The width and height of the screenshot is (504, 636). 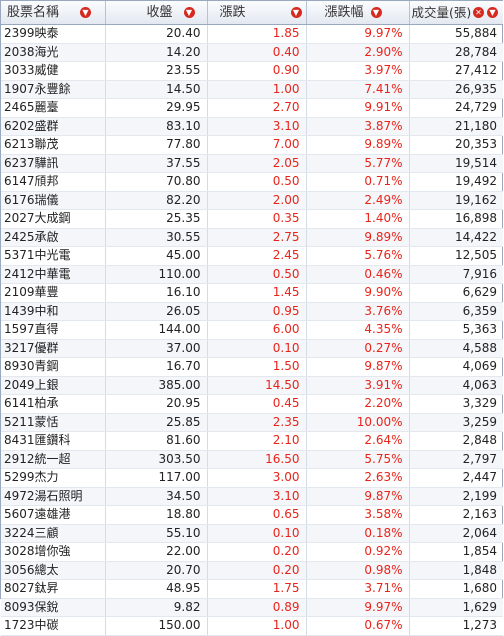 I want to click on table-row: 8431匯鑽科 81.60 2.10 2.64% 2,848, so click(x=252, y=441).